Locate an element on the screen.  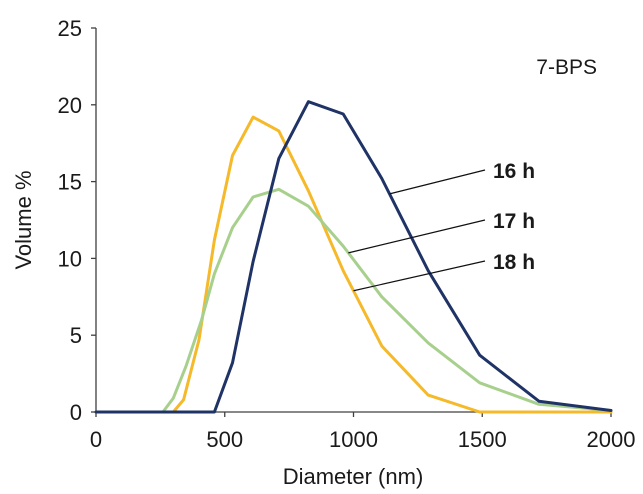
y-tick-label: 10 is located at coordinates (70, 258).